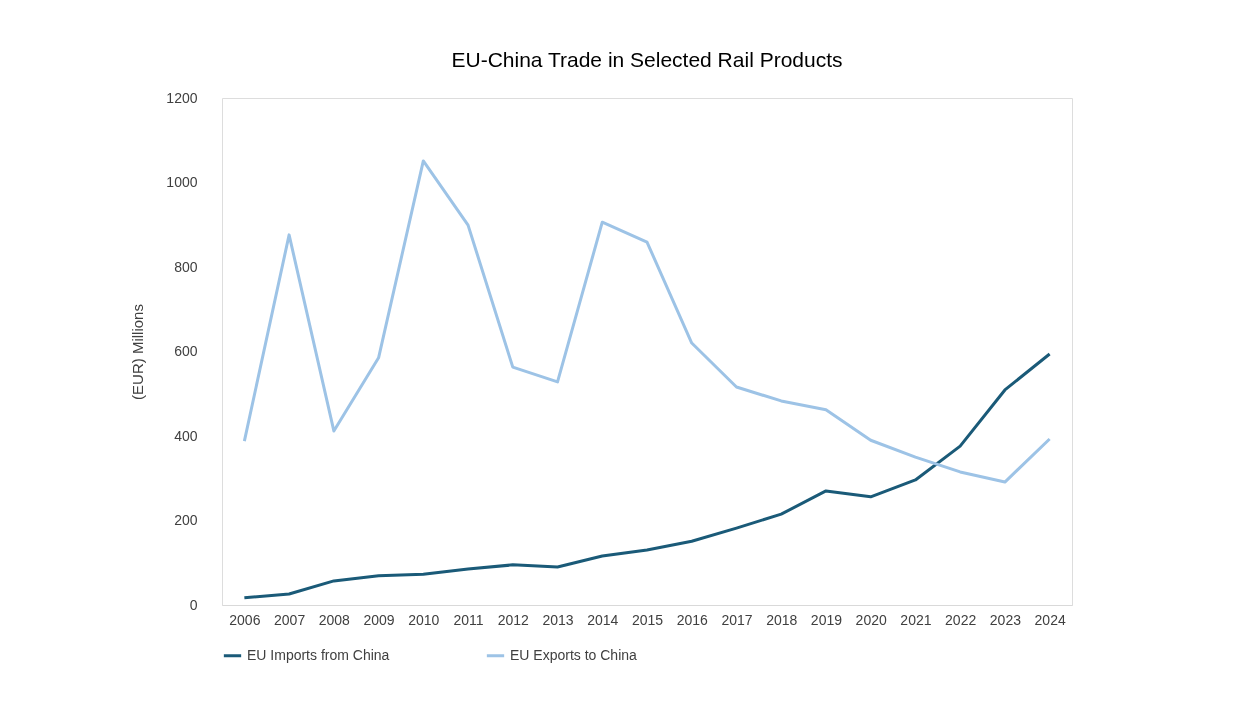 The height and width of the screenshot is (728, 1252). What do you see at coordinates (334, 619) in the screenshot?
I see `x-tick-label: 2008` at bounding box center [334, 619].